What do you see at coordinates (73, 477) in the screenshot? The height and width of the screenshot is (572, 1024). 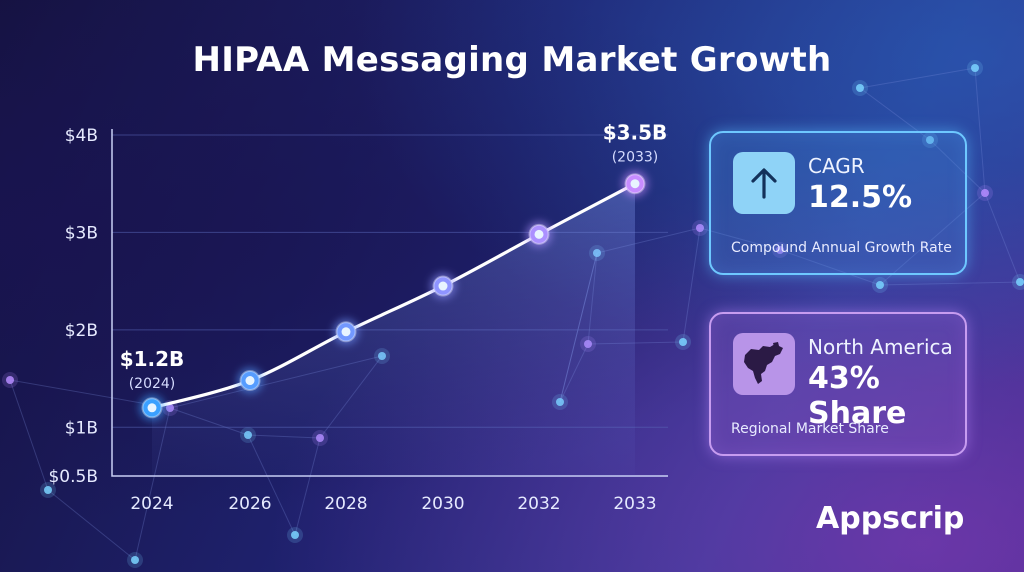 I see `y-tick-label: $0.5B` at bounding box center [73, 477].